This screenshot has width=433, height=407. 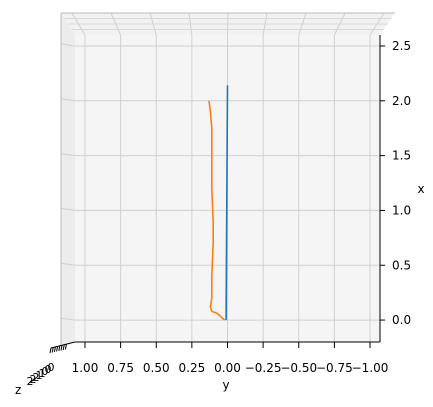 What do you see at coordinates (68, 179) in the screenshot?
I see `left-pane` at bounding box center [68, 179].